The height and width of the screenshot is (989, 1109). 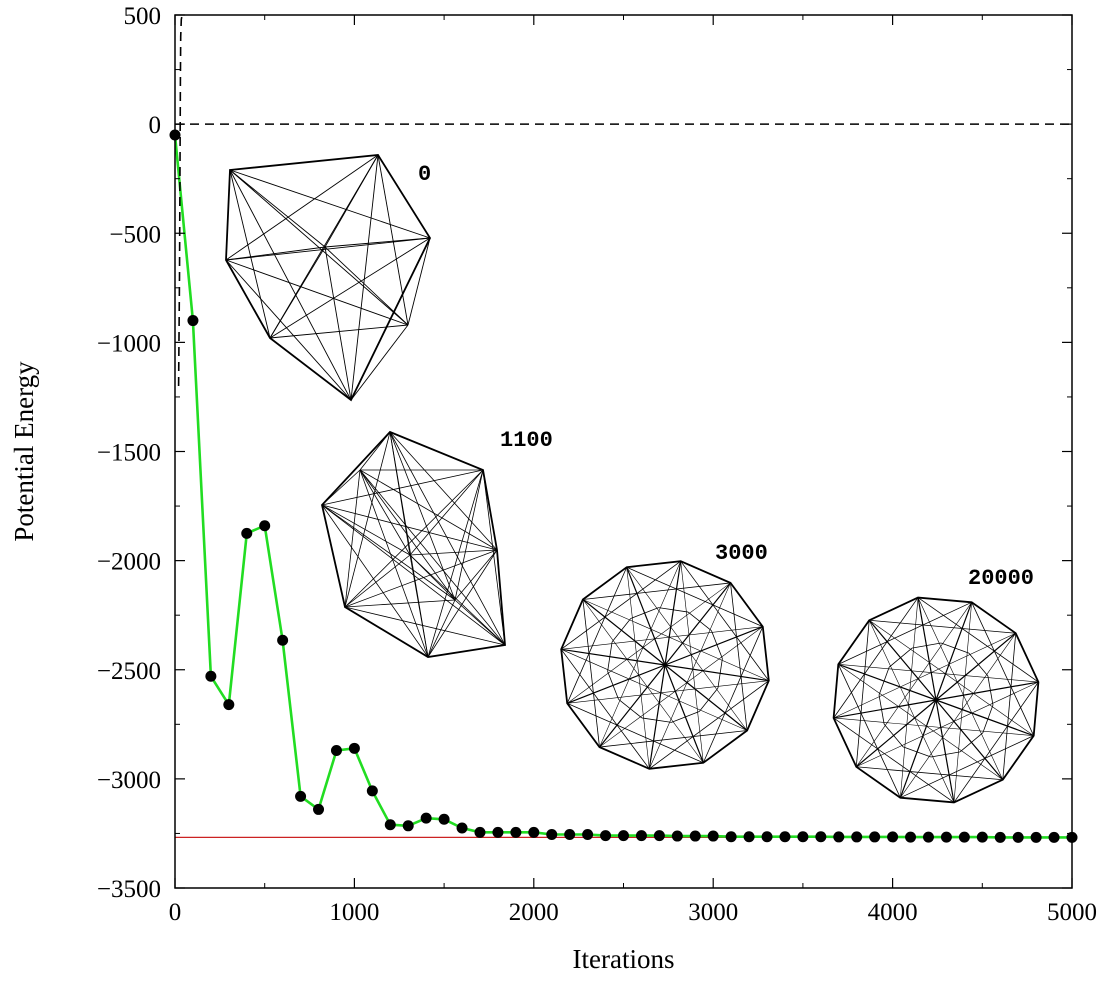 What do you see at coordinates (129, 780) in the screenshot?
I see `y-tick-label: −3000` at bounding box center [129, 780].